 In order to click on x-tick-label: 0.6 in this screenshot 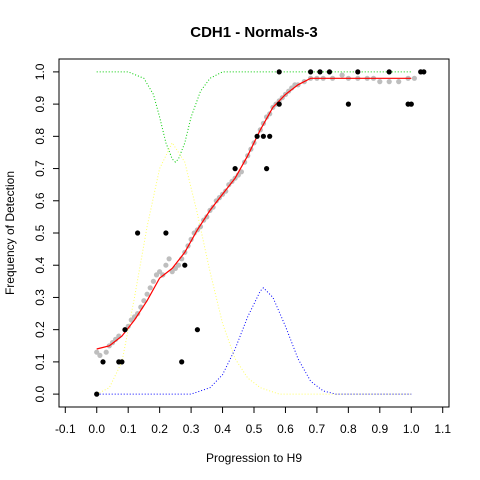, I will do `click(285, 429)`.